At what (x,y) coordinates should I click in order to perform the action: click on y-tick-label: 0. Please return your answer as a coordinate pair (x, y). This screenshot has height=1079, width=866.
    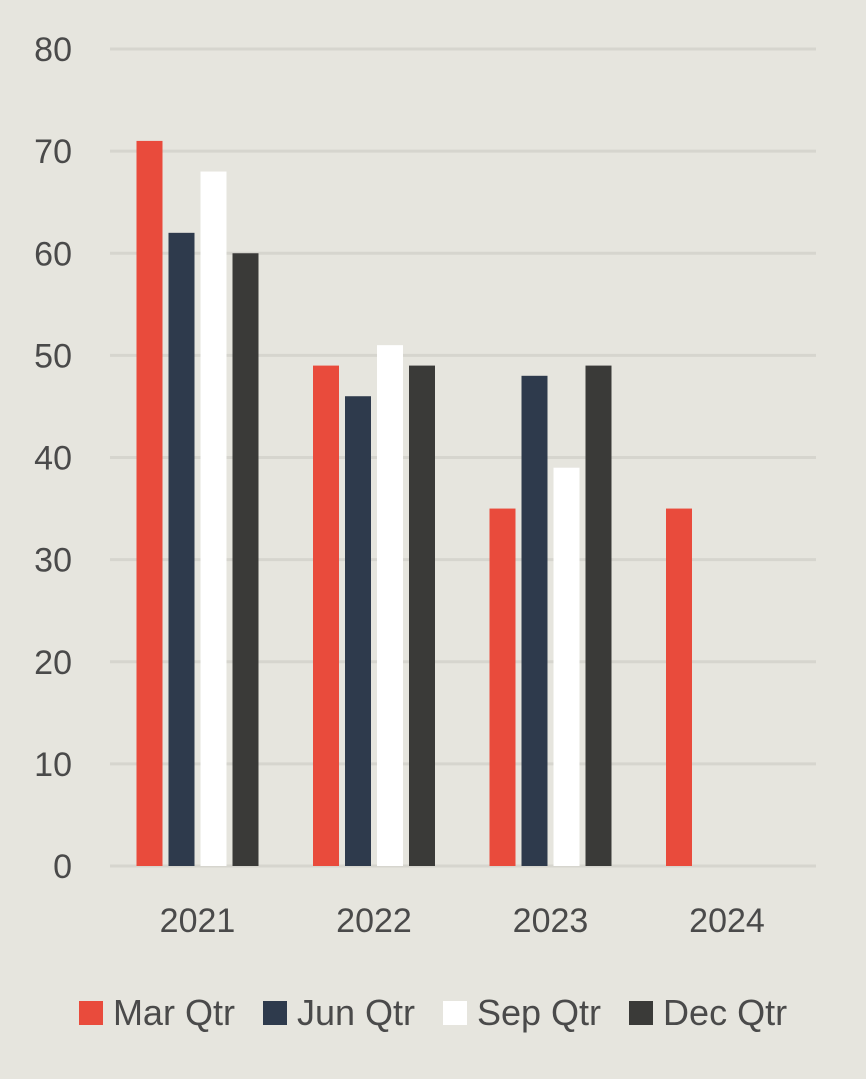
    Looking at the image, I should click on (62, 867).